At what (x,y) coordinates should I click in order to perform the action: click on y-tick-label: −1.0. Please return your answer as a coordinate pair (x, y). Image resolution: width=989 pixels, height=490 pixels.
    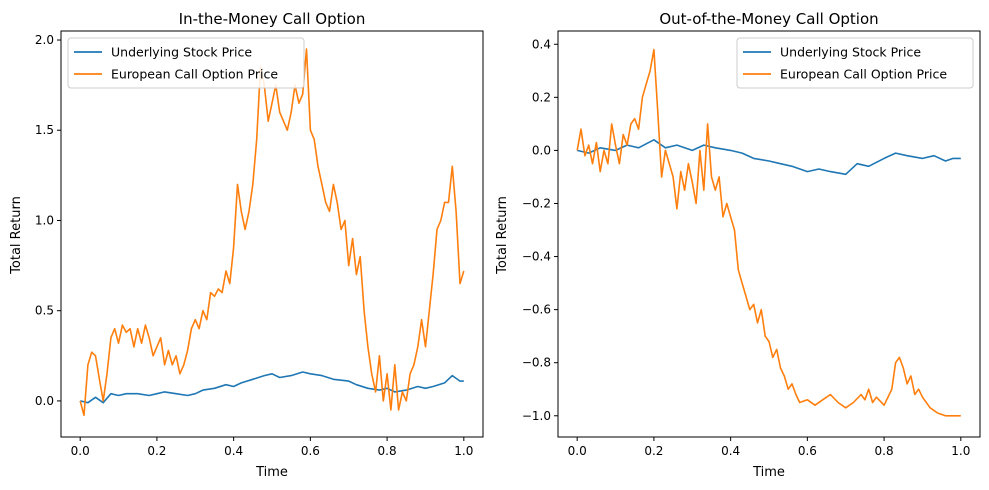
    Looking at the image, I should click on (536, 416).